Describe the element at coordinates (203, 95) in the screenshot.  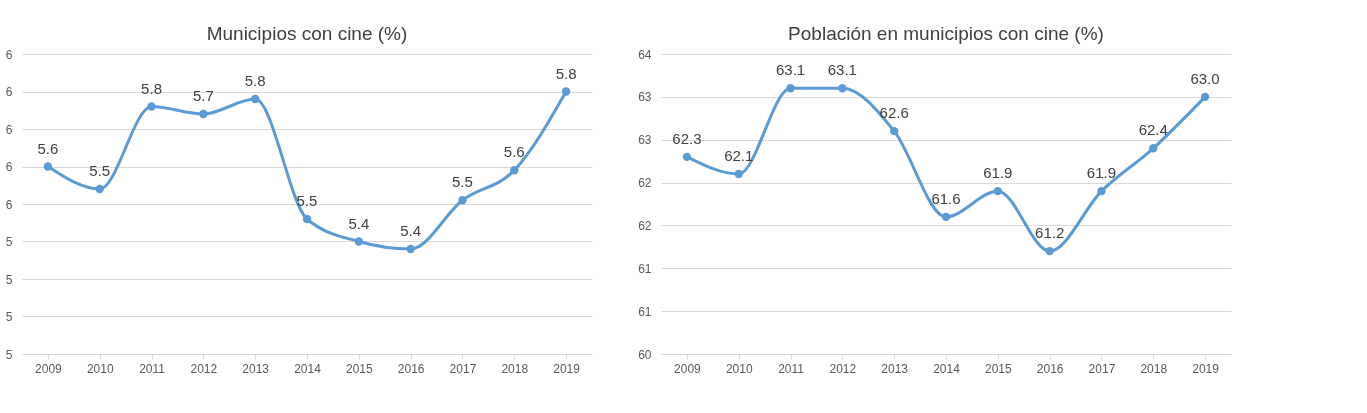
I see `data-label: 5.7` at that location.